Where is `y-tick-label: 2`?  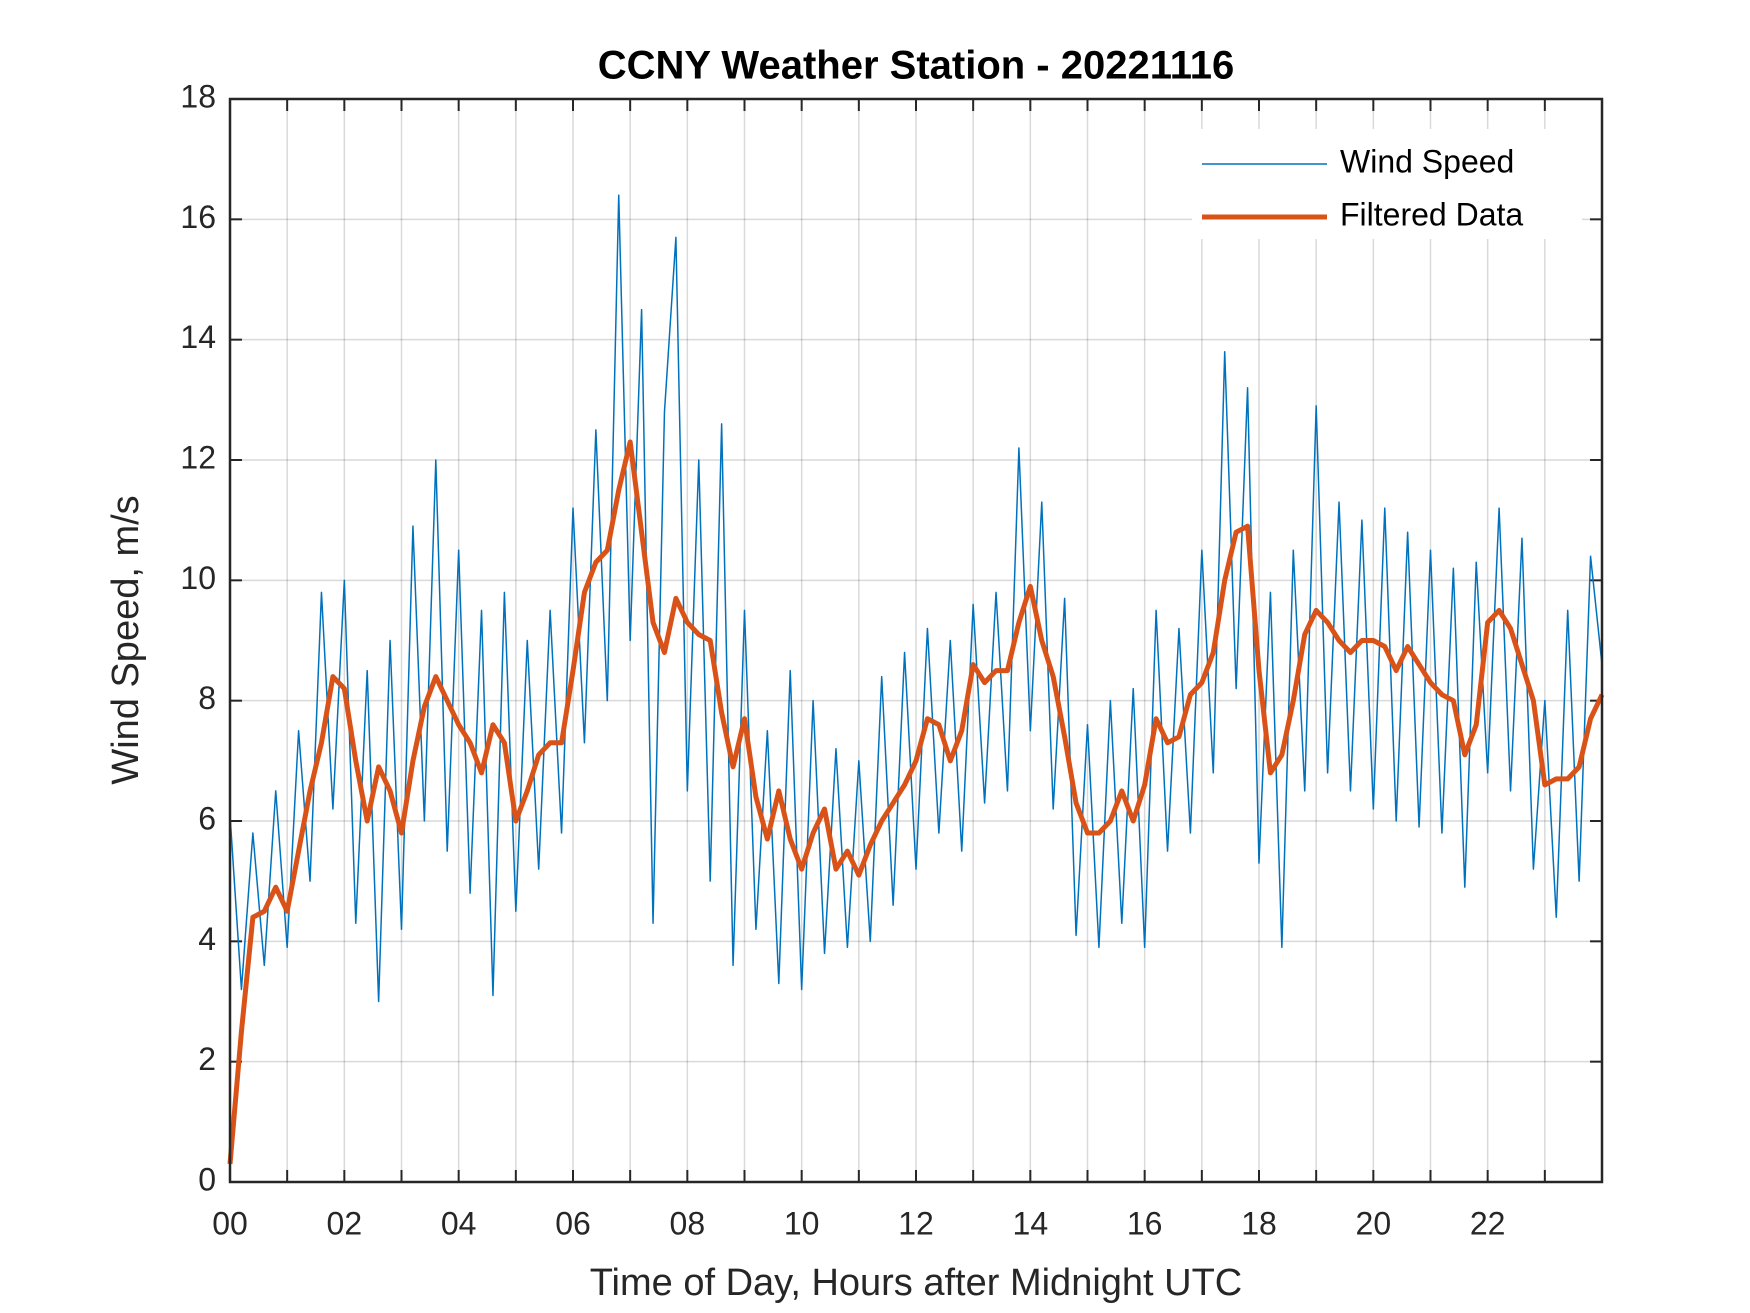 y-tick-label: 2 is located at coordinates (207, 1059).